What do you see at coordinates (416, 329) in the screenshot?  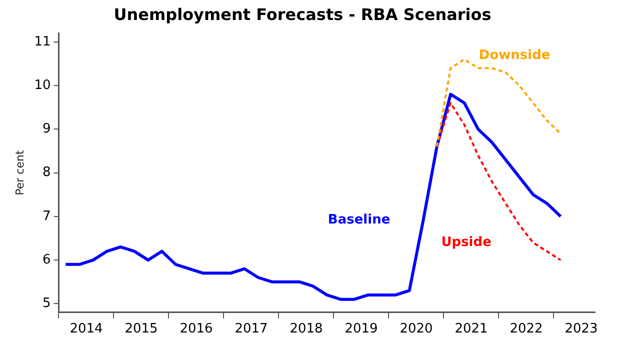 I see `x-tick-label: 2020` at bounding box center [416, 329].